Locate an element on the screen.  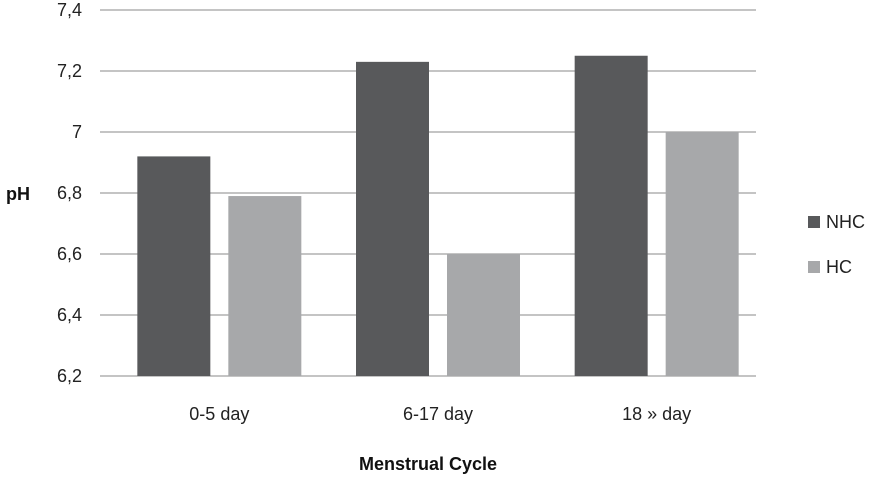
x-axis-title: Menstrual Cycle is located at coordinates (428, 464).